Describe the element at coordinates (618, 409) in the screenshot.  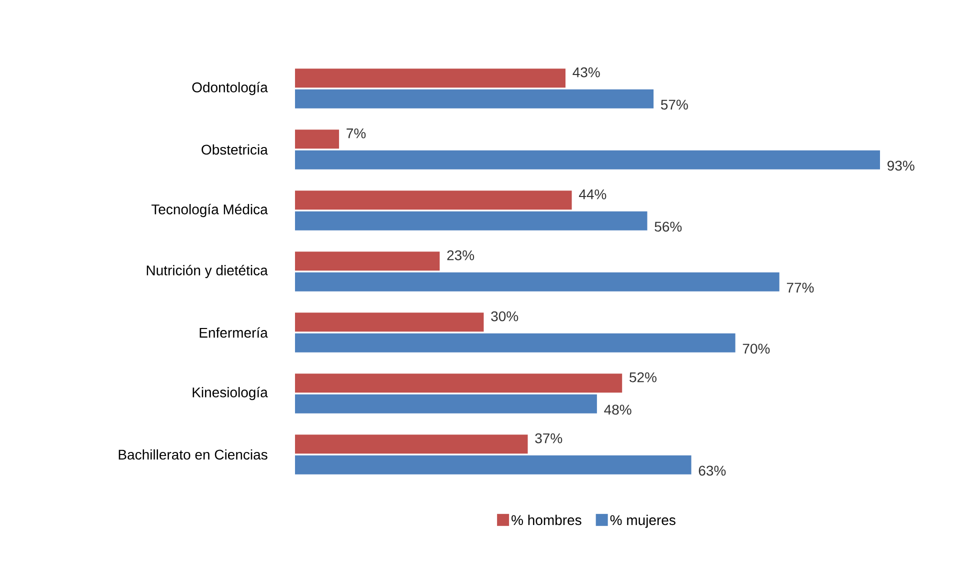
I see `data-label: 48%` at that location.